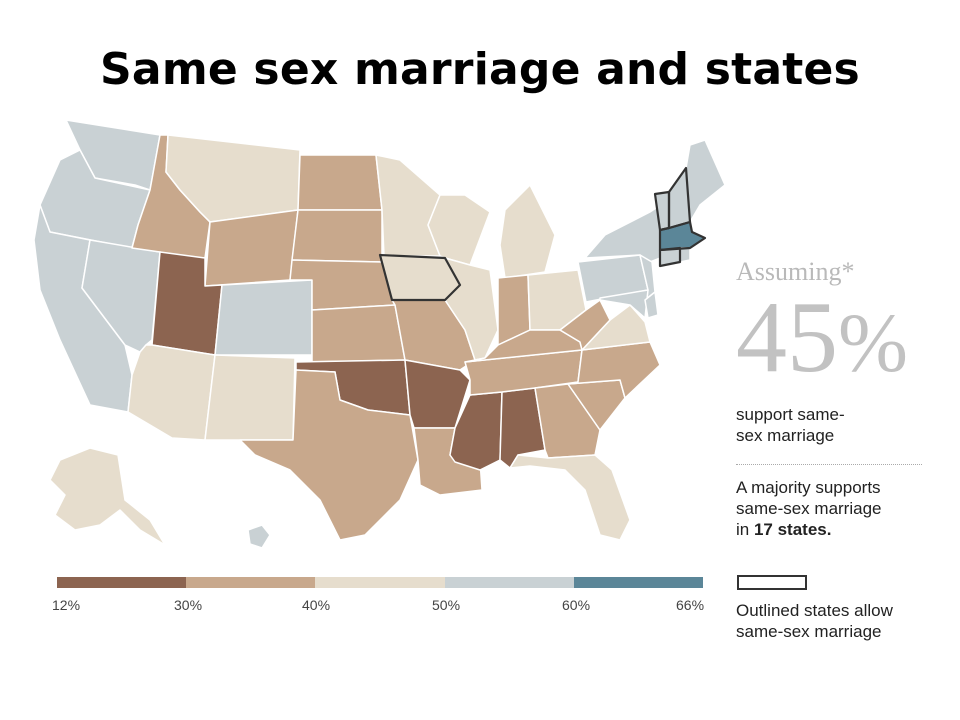 Image resolution: width=960 pixels, height=720 pixels. I want to click on state-MI, so click(527, 231).